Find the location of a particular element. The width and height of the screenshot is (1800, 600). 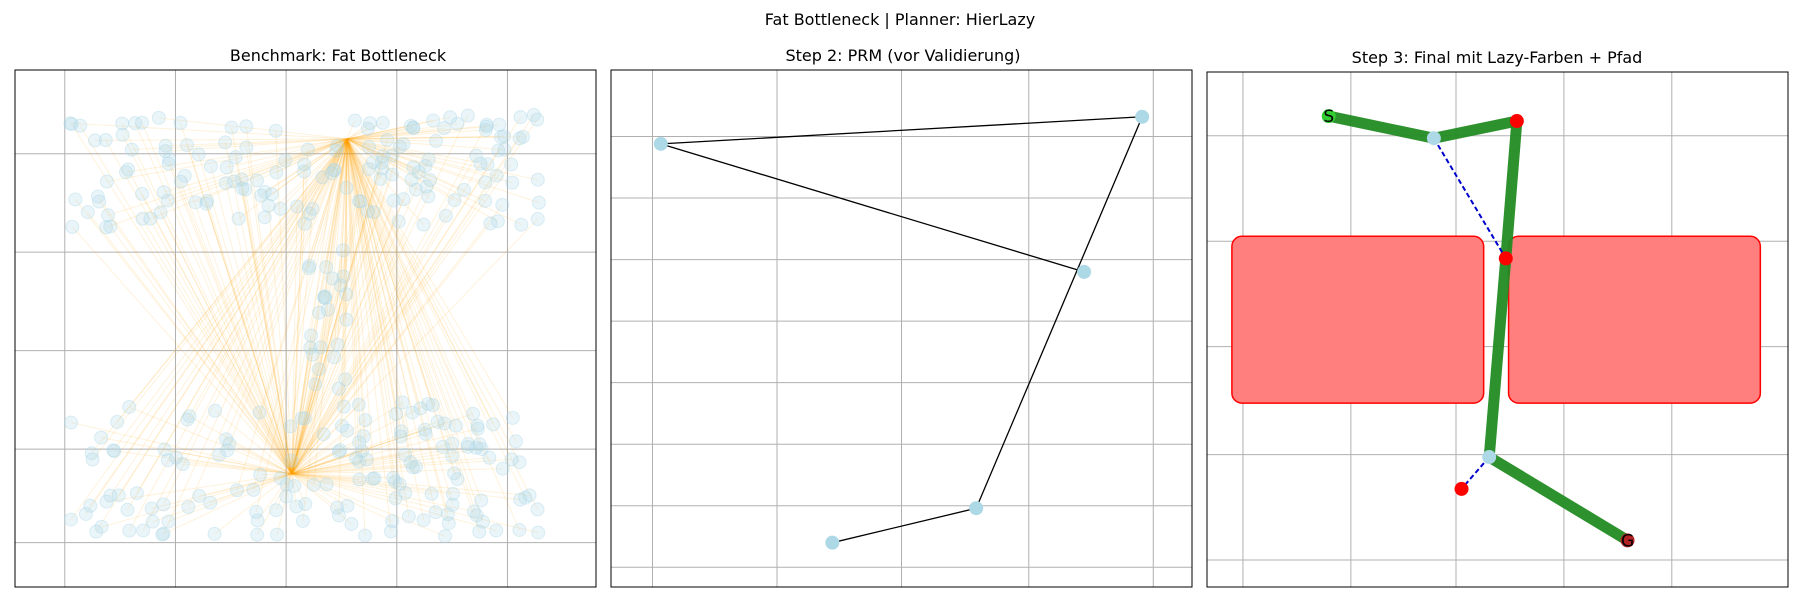

panel-benchmark-title: Benchmark: Fat Bottleneck is located at coordinates (338, 55).